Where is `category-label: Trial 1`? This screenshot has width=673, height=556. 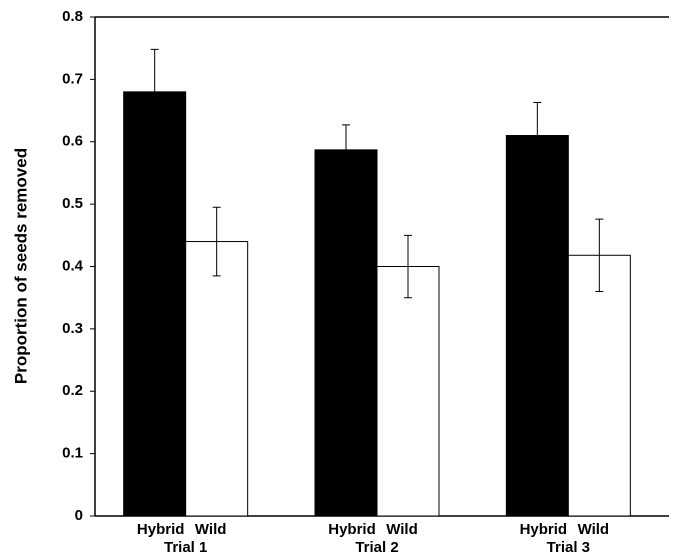
category-label: Trial 1 is located at coordinates (185, 547).